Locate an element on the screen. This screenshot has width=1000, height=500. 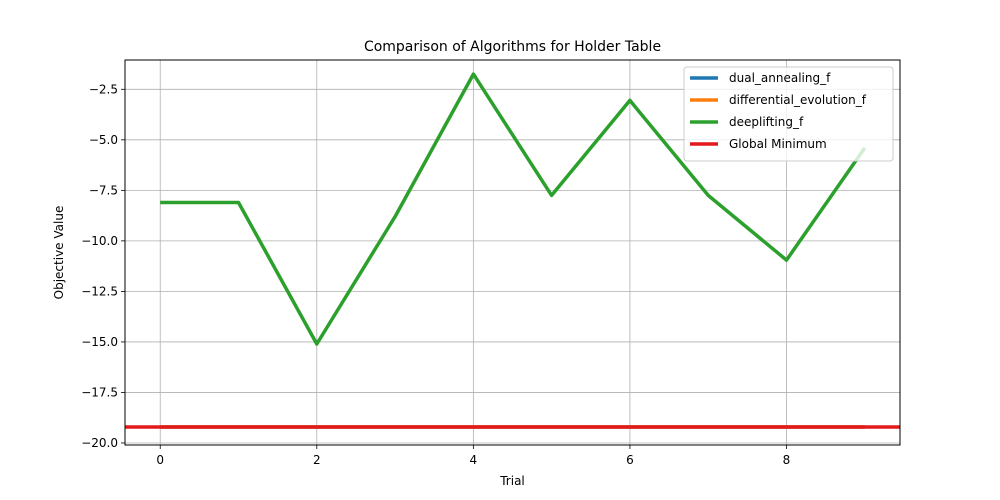
legend-label: deeplifting_f is located at coordinates (766, 122).